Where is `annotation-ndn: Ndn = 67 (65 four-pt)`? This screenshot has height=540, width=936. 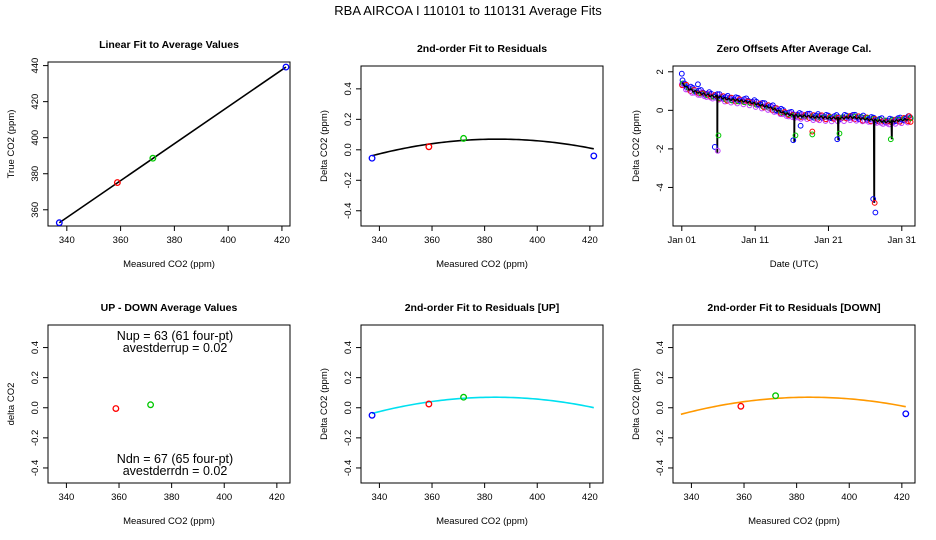 annotation-ndn: Ndn = 67 (65 four-pt) is located at coordinates (175, 459).